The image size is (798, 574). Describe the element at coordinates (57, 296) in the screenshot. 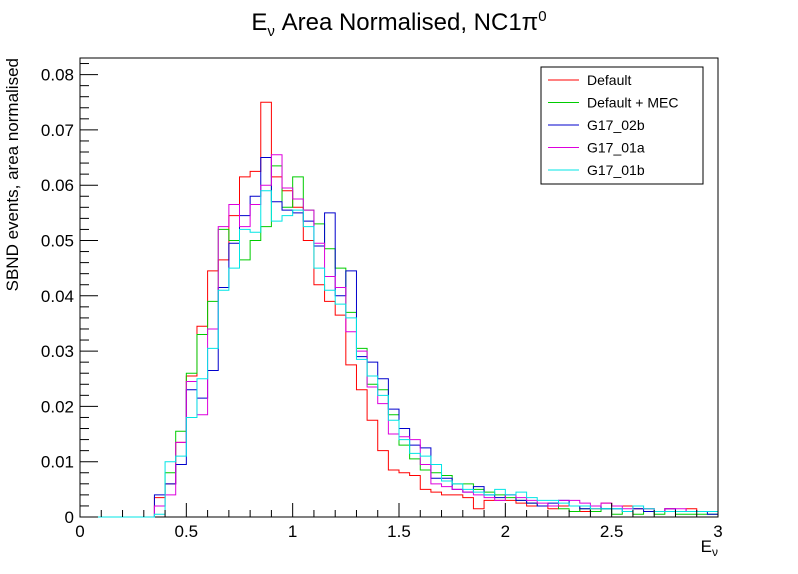

I see `y-tick-label: 0.04` at that location.